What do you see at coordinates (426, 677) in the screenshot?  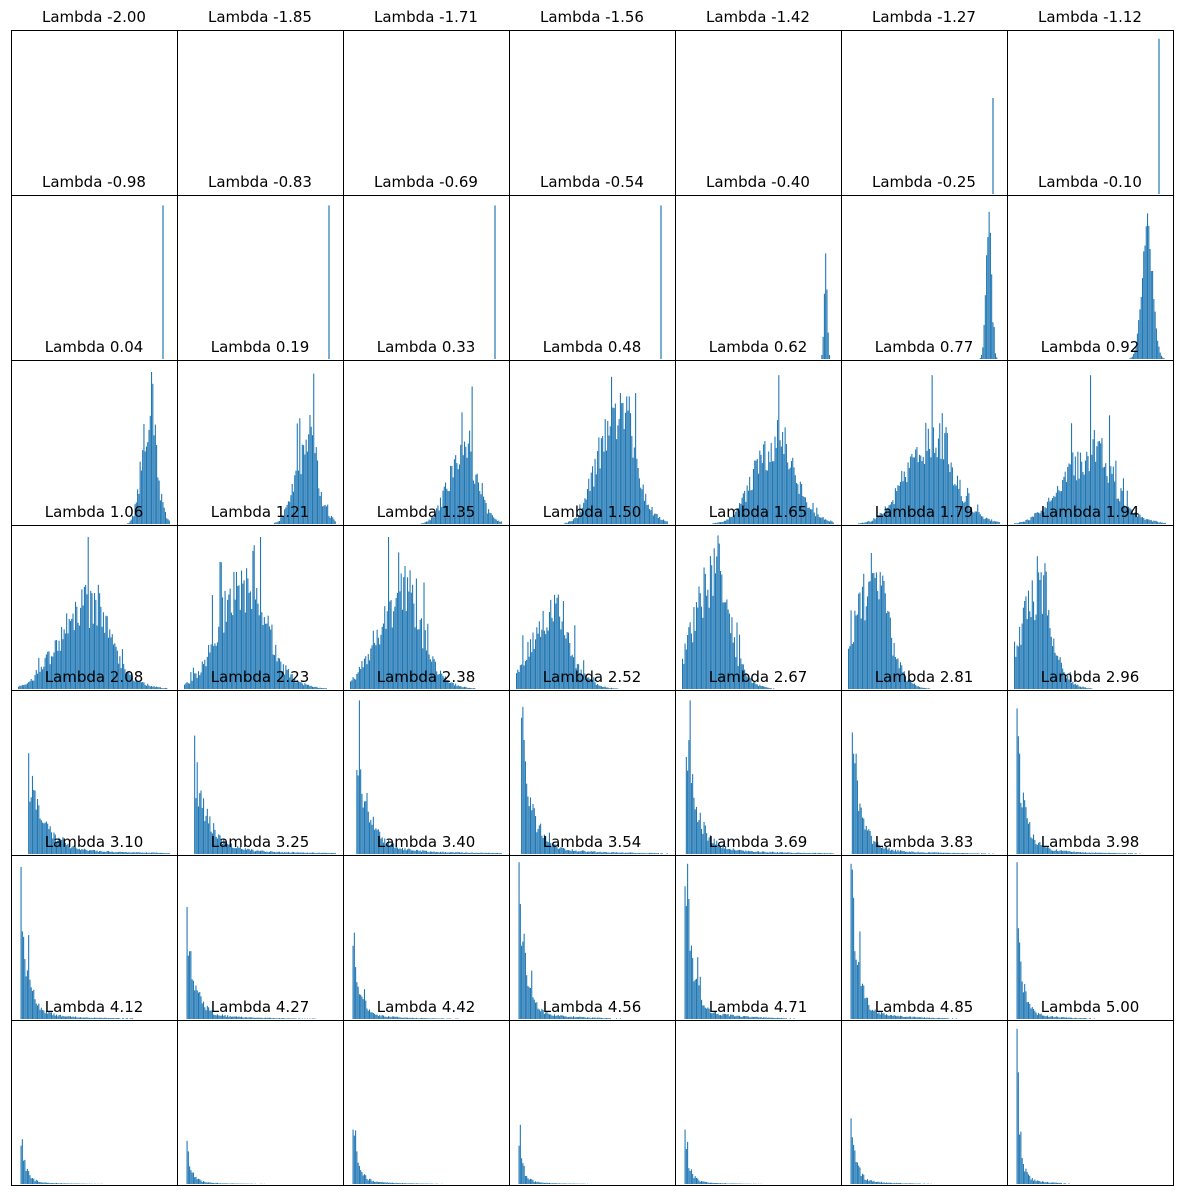 I see `panel-title: Lambda 2.38` at bounding box center [426, 677].